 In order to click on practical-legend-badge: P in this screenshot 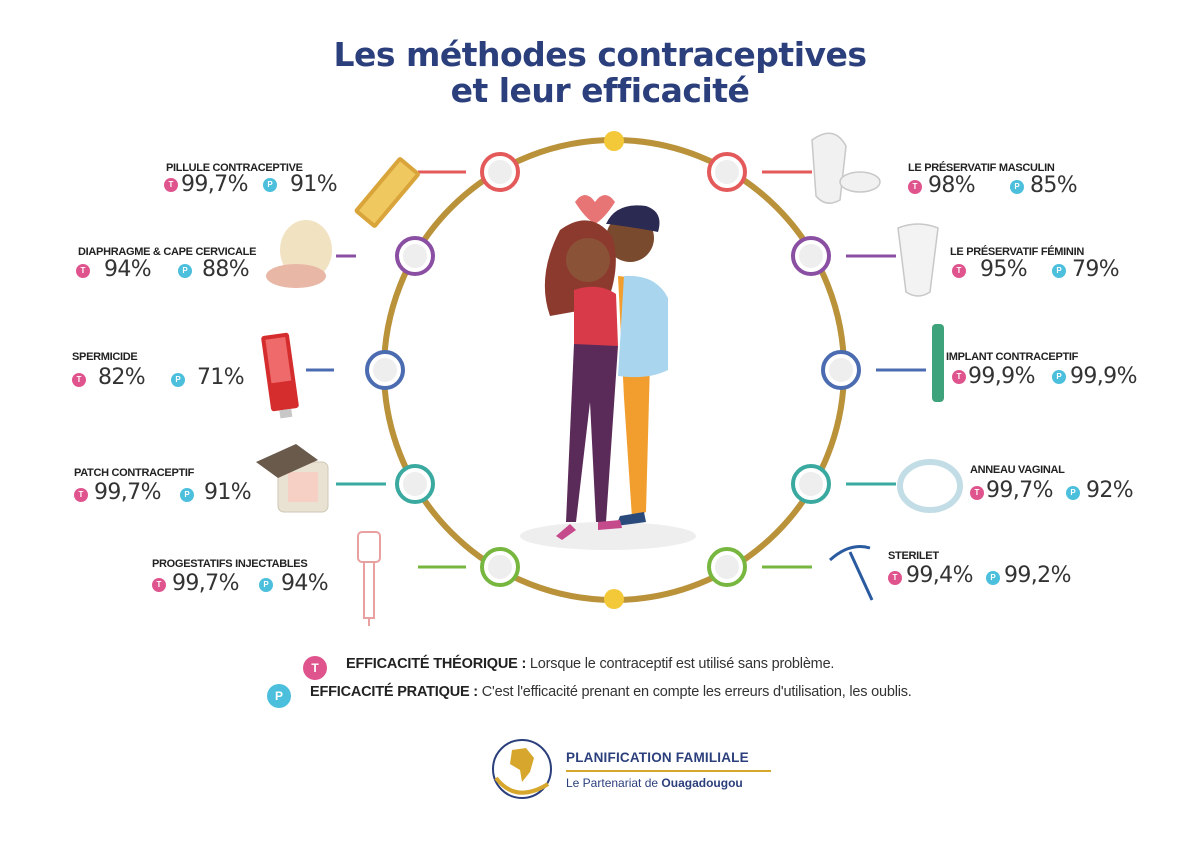, I will do `click(279, 696)`.